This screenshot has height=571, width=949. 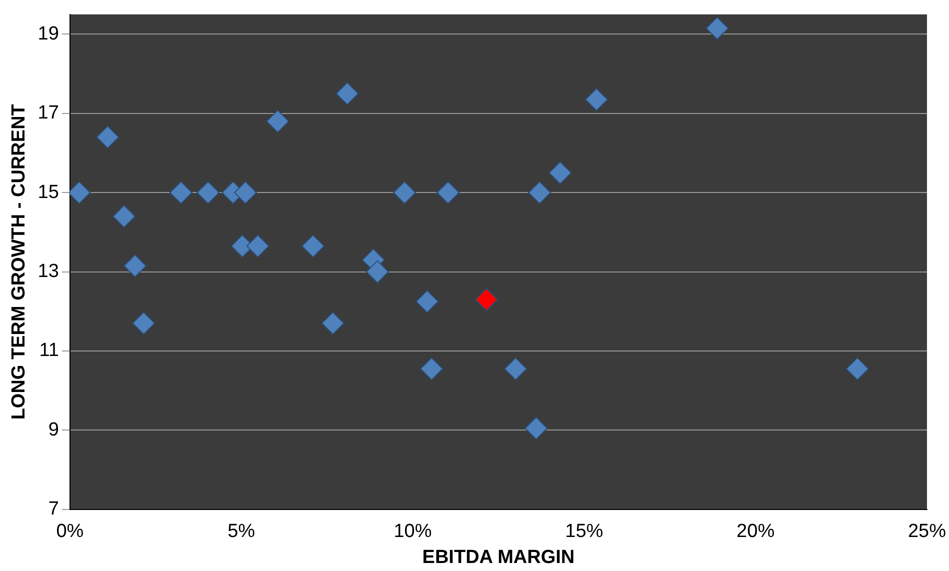 What do you see at coordinates (19, 262) in the screenshot?
I see `y-axis-title: LONG TERM GROWTH - CURRENT` at bounding box center [19, 262].